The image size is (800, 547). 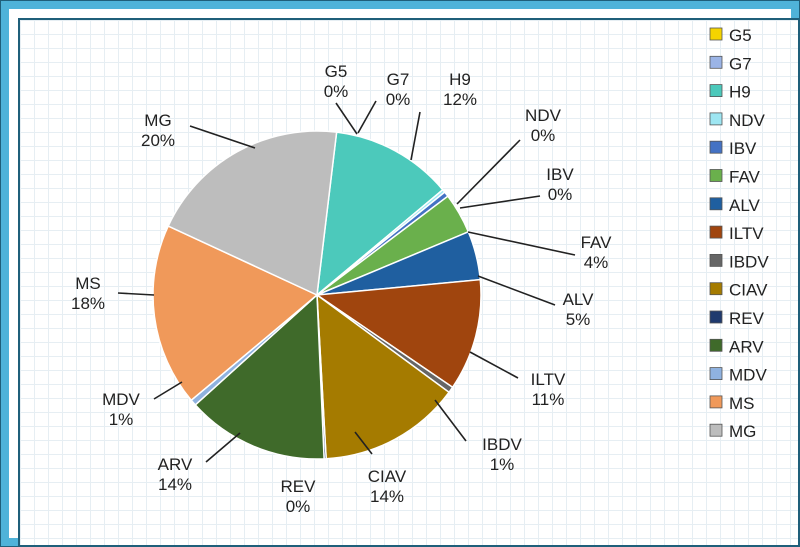 What do you see at coordinates (223, 447) in the screenshot?
I see `leader-line-arv` at bounding box center [223, 447].